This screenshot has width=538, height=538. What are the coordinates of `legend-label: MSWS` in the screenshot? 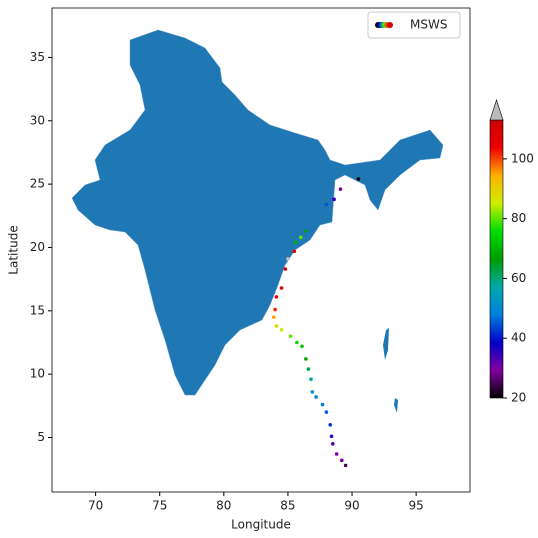 It's located at (428, 25).